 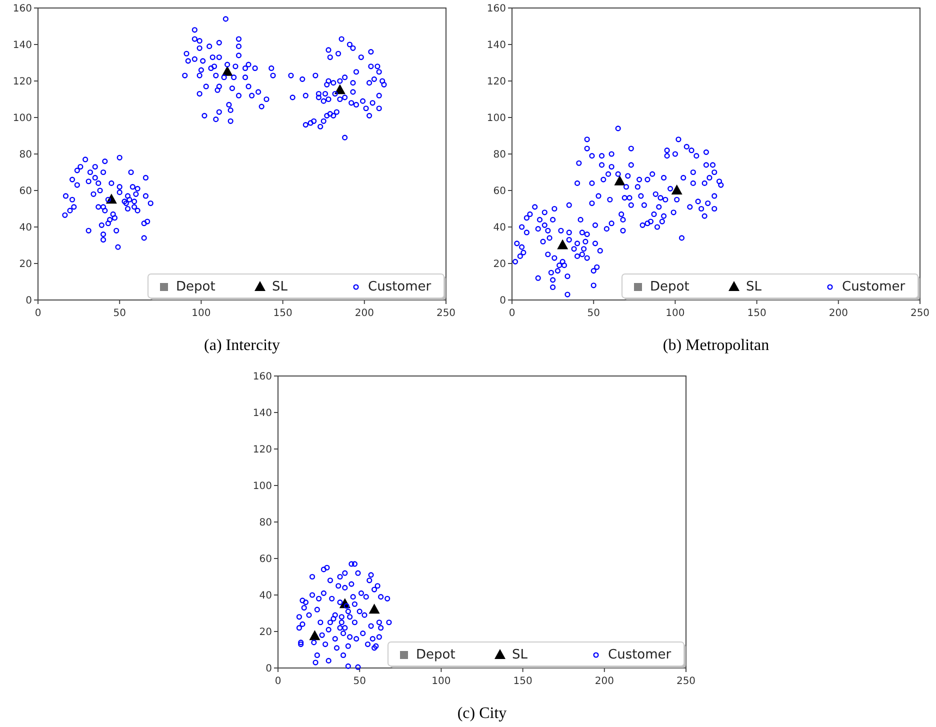 I want to click on text: (c) City, so click(x=482, y=713).